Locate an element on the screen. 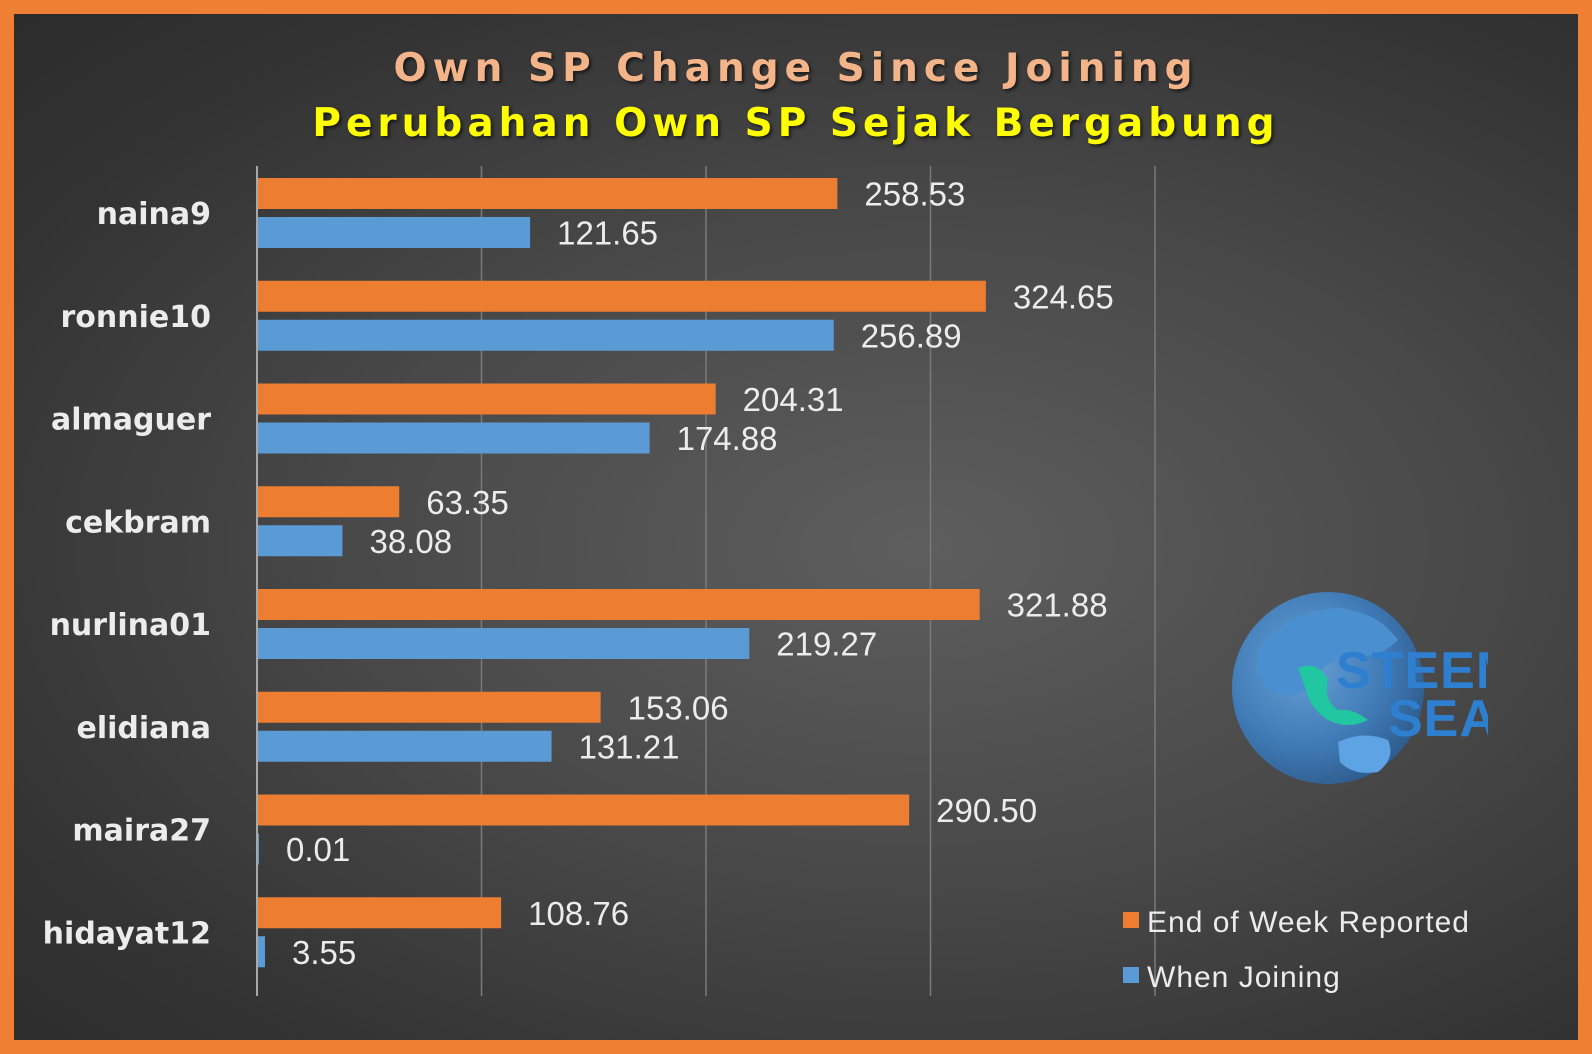 The image size is (1592, 1054). category-label: ronnie10 is located at coordinates (136, 317).